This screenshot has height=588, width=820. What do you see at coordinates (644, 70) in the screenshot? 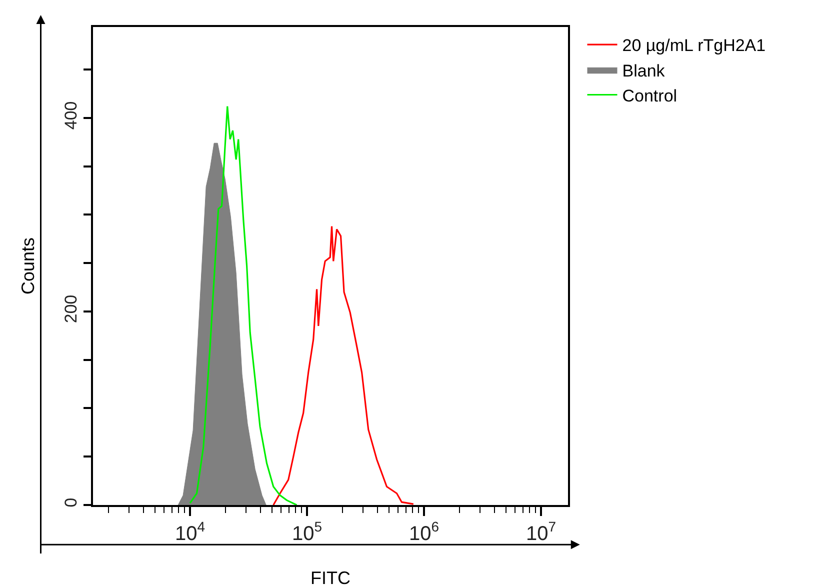
I see `legend-label: Blank` at bounding box center [644, 70].